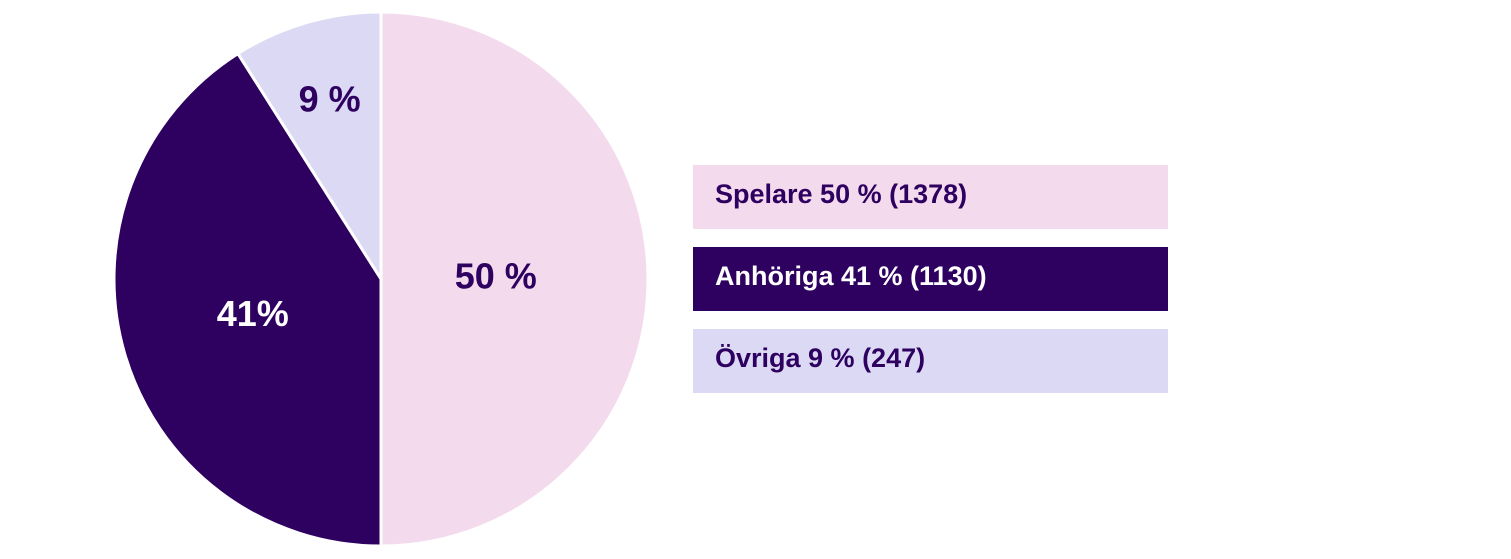  Describe the element at coordinates (851, 276) in the screenshot. I see `legend-label: Anhöriga 41 % (1130)` at that location.